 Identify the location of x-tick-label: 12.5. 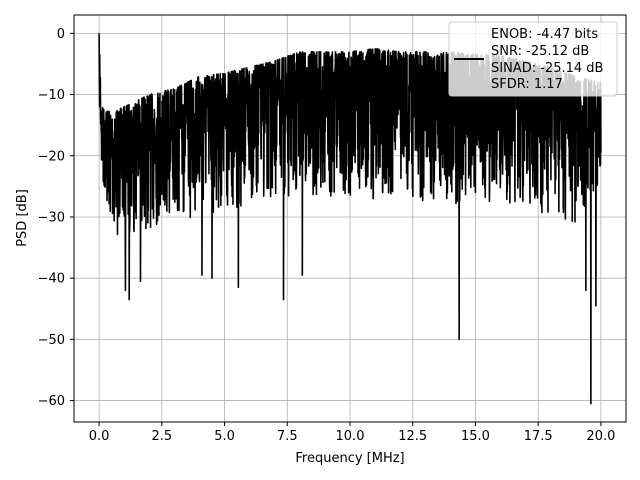
(412, 436).